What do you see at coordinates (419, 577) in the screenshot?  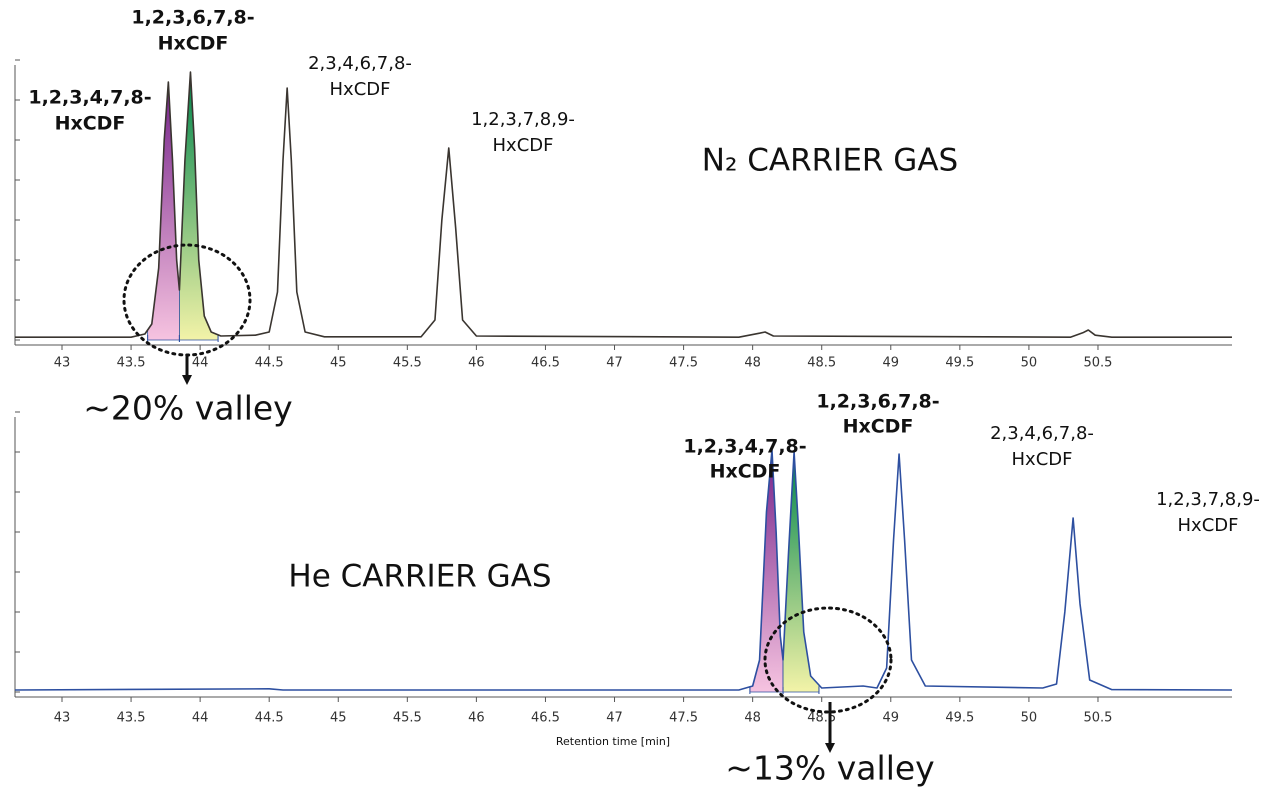 I see `panel-title: He CARRIER GAS` at bounding box center [419, 577].